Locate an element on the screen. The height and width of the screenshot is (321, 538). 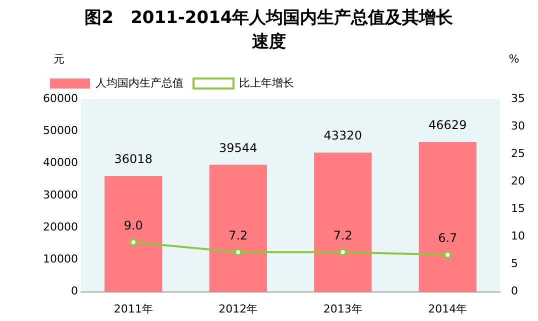
y2-tick-label: 30 is located at coordinates (518, 125).